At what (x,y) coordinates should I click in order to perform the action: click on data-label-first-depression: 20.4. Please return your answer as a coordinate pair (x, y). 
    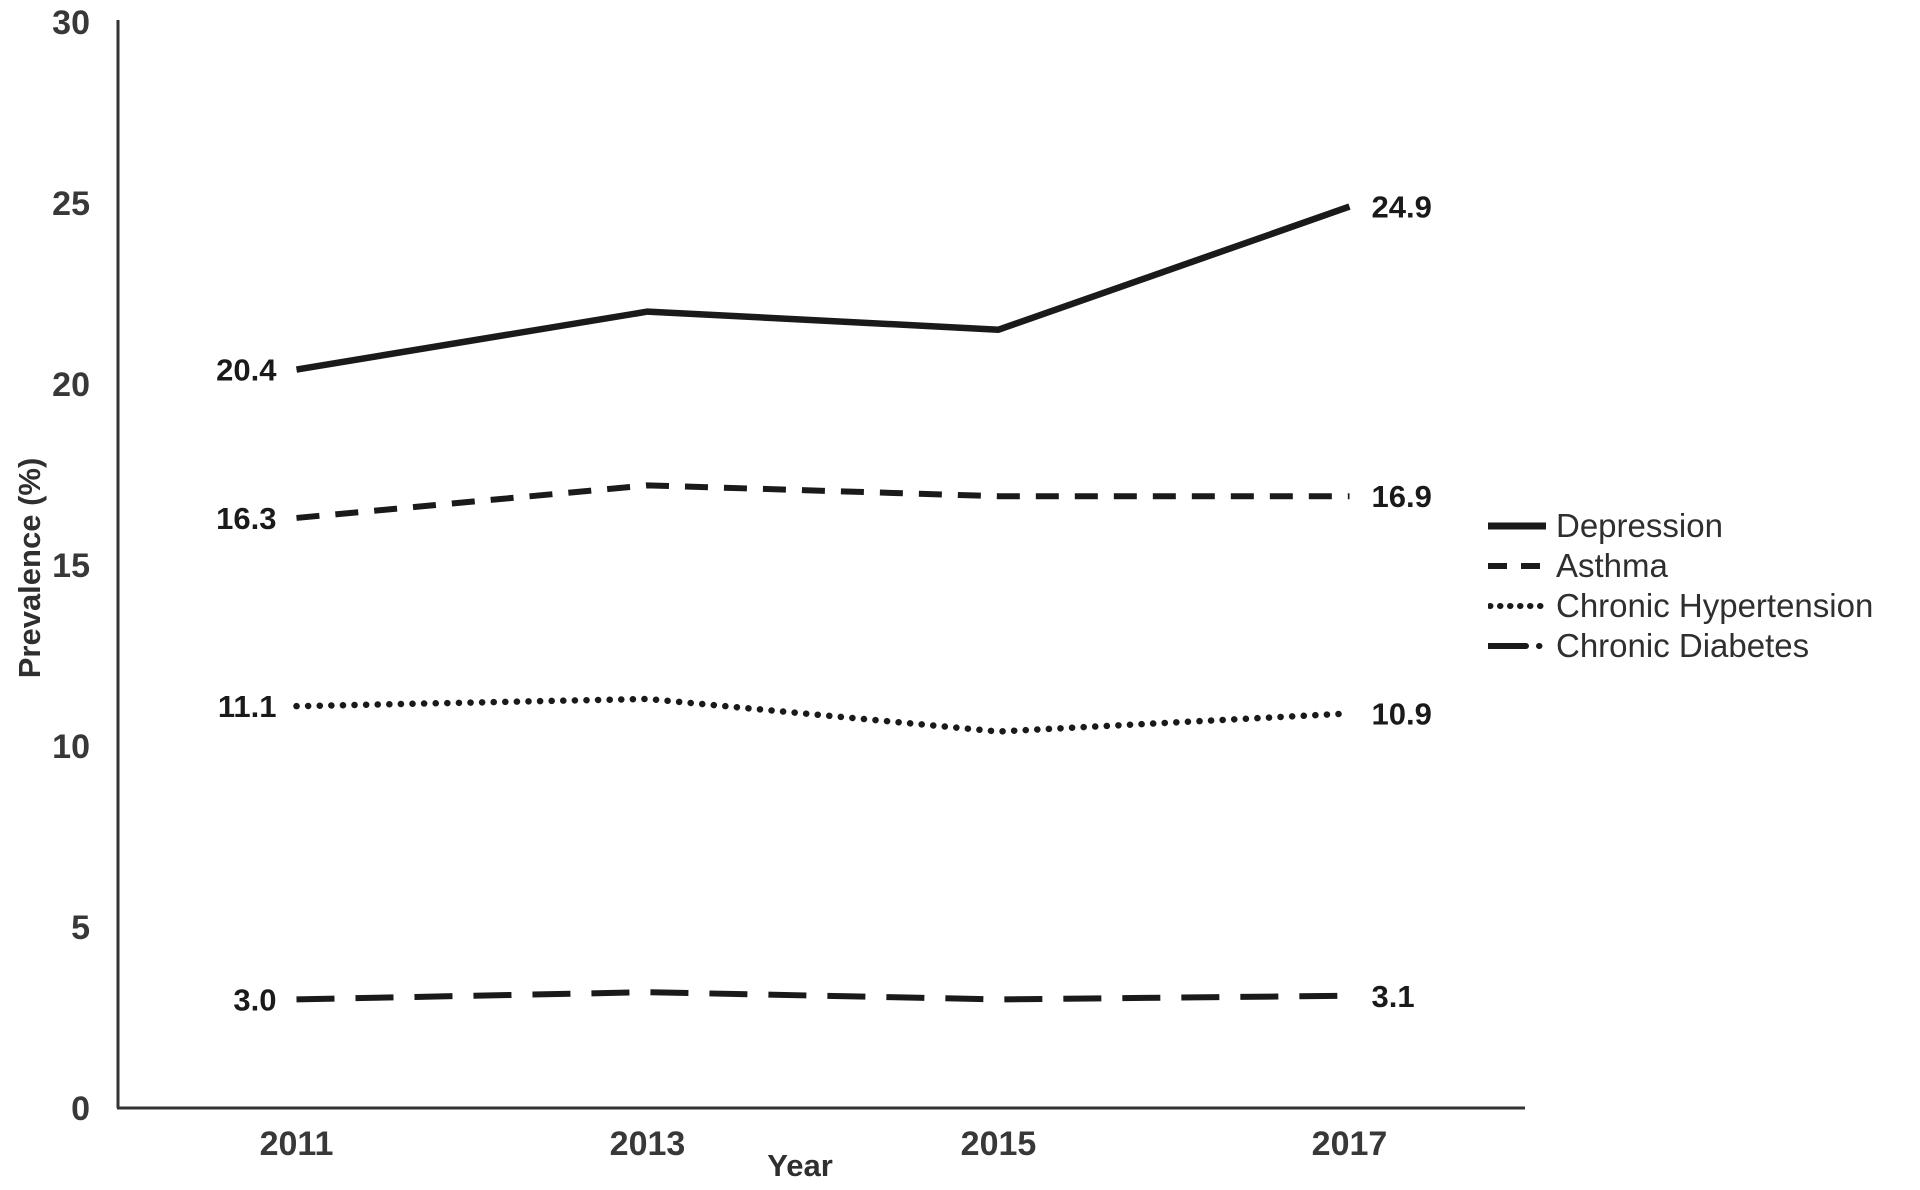
    Looking at the image, I should click on (246, 370).